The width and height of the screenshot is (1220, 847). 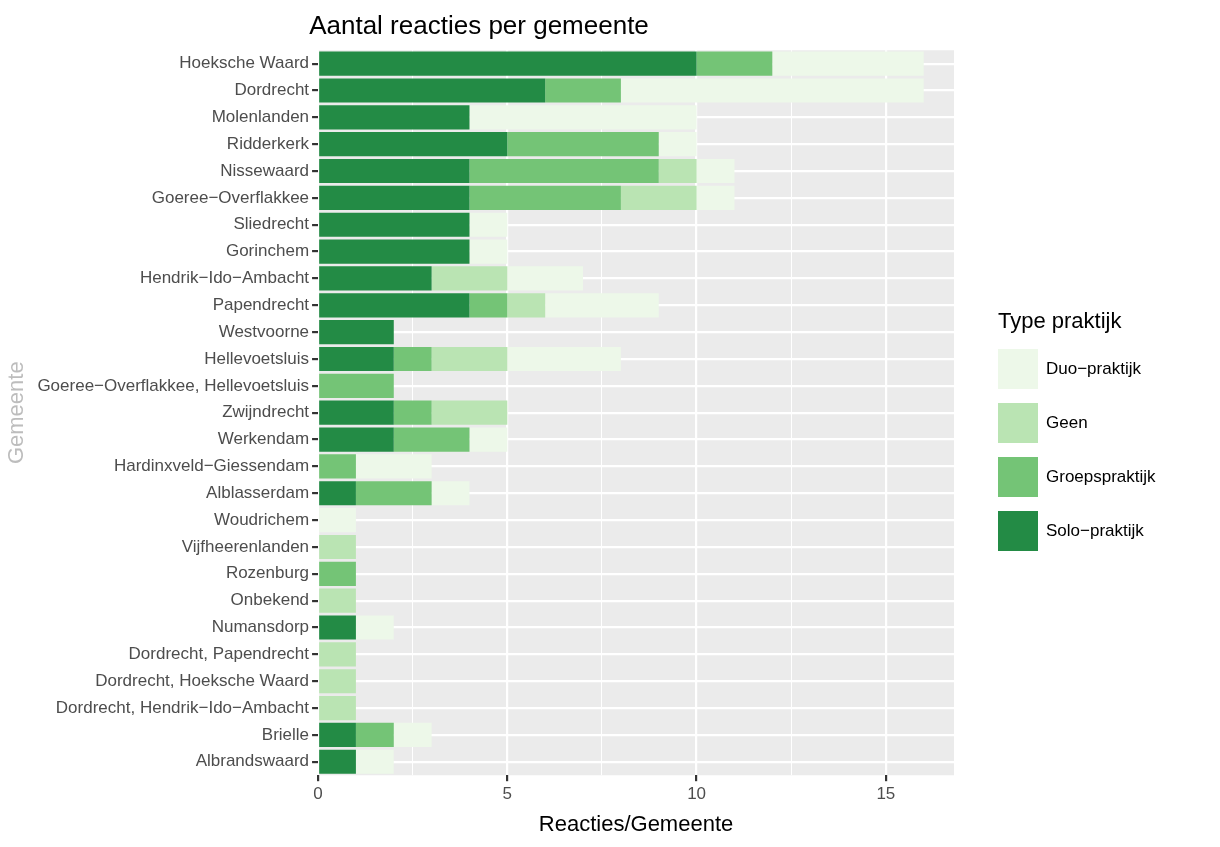 I want to click on y-tick-label: Albrandswaard, so click(x=252, y=761).